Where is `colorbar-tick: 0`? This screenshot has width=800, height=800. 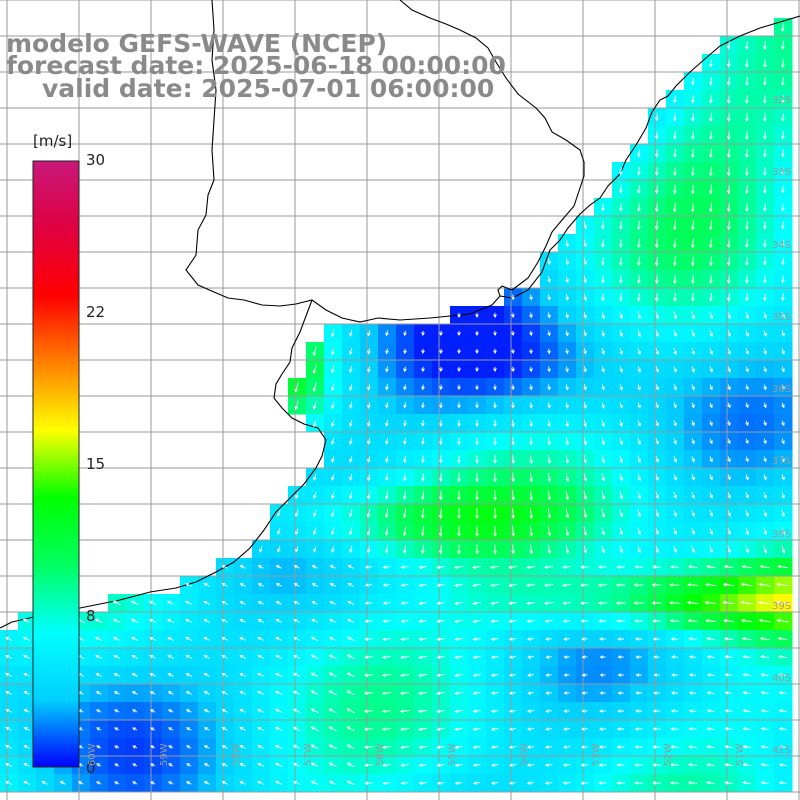
colorbar-tick: 0 is located at coordinates (91, 768).